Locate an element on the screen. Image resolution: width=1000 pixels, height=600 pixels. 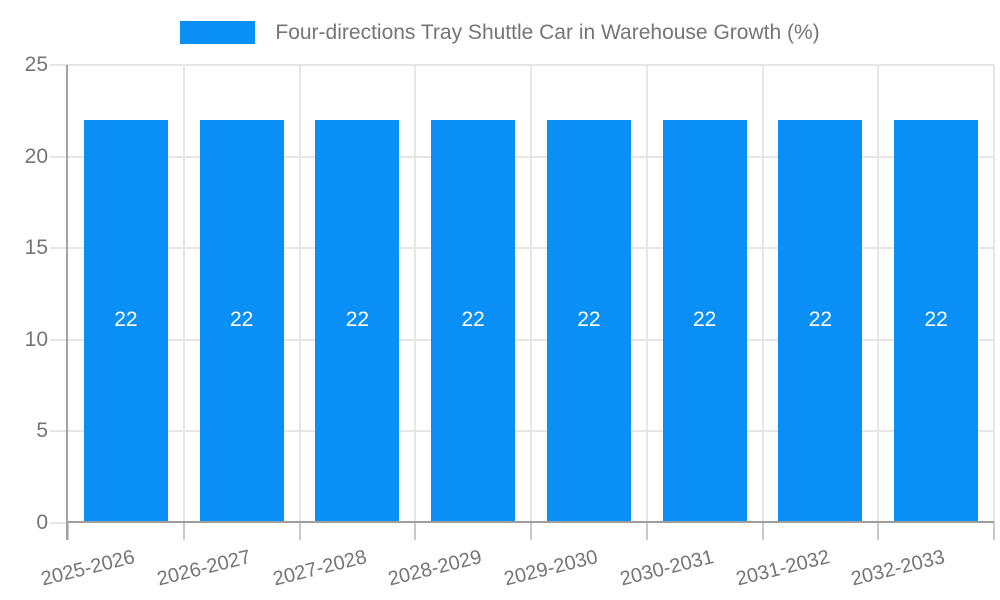
y-axis-label: 5 is located at coordinates (42, 431).